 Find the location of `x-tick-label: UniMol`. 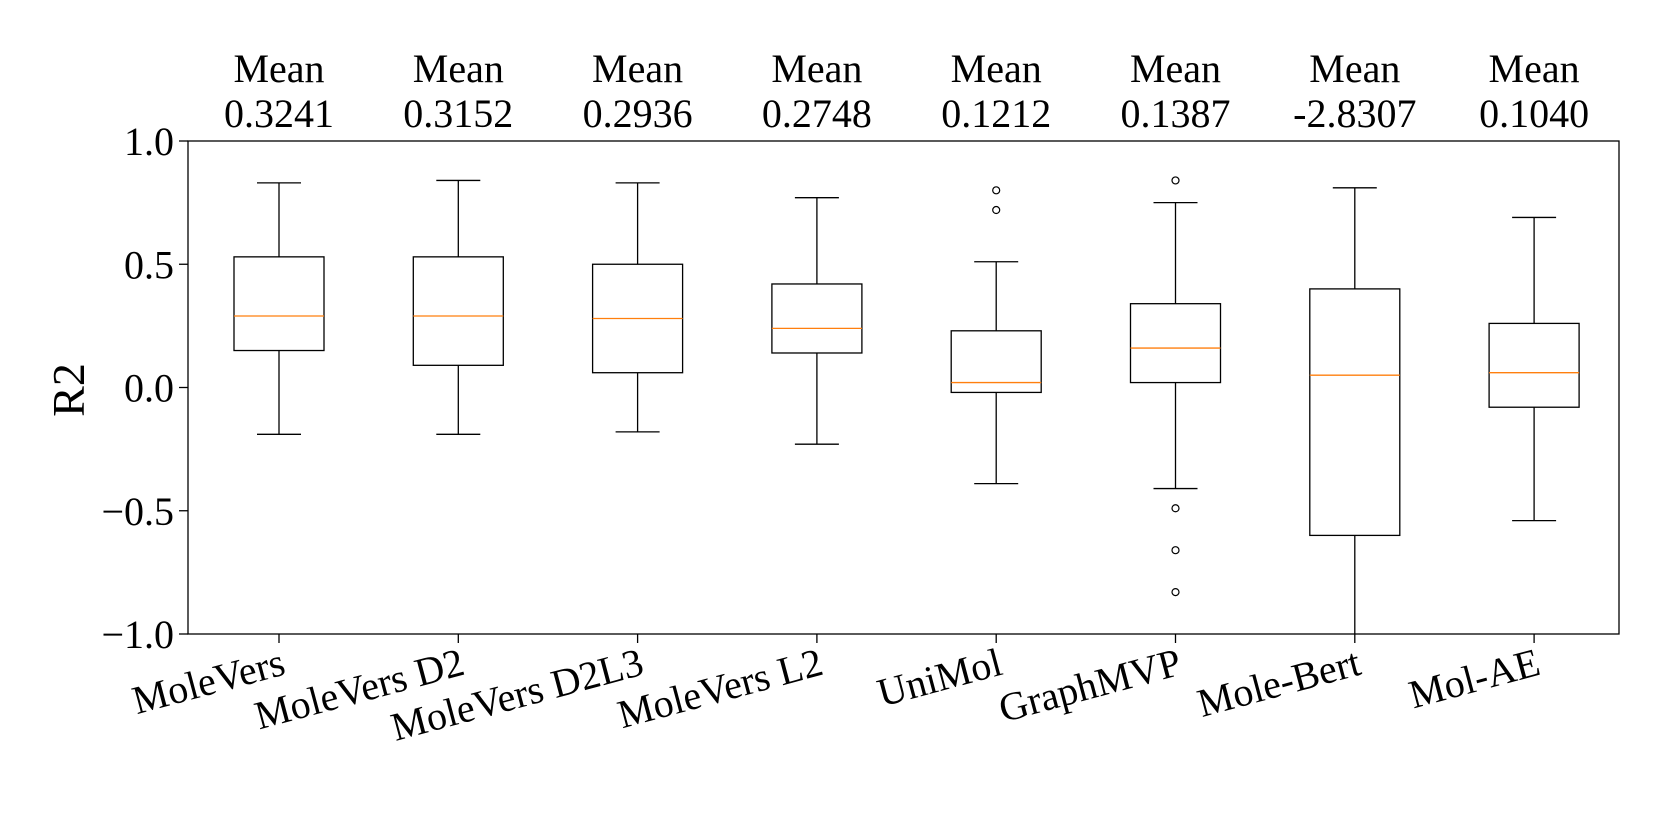

x-tick-label: UniMol is located at coordinates (940, 677).